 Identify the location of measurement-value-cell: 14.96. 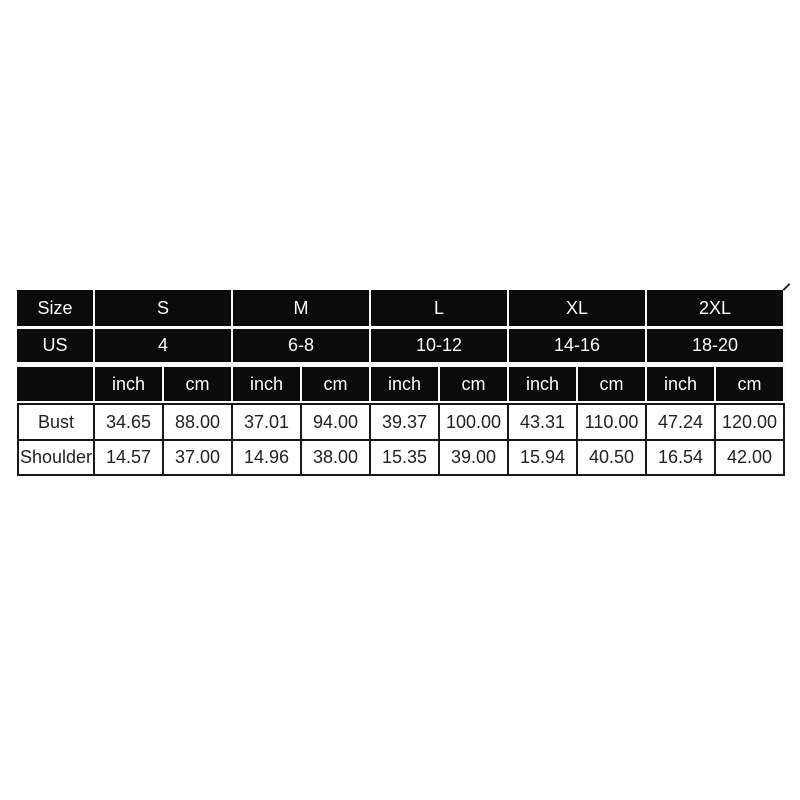
(268, 458).